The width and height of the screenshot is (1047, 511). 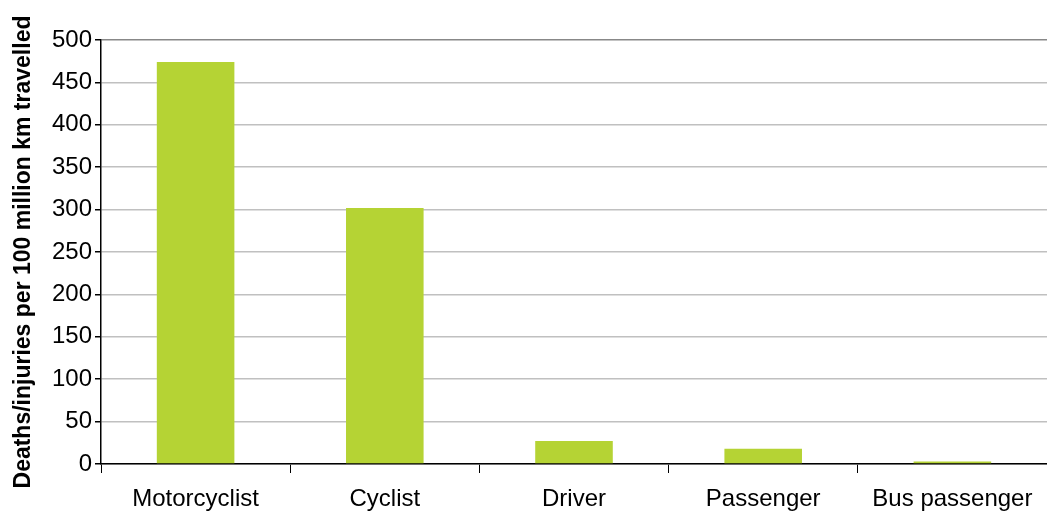 I want to click on y-tick-label: 300, so click(x=71, y=208).